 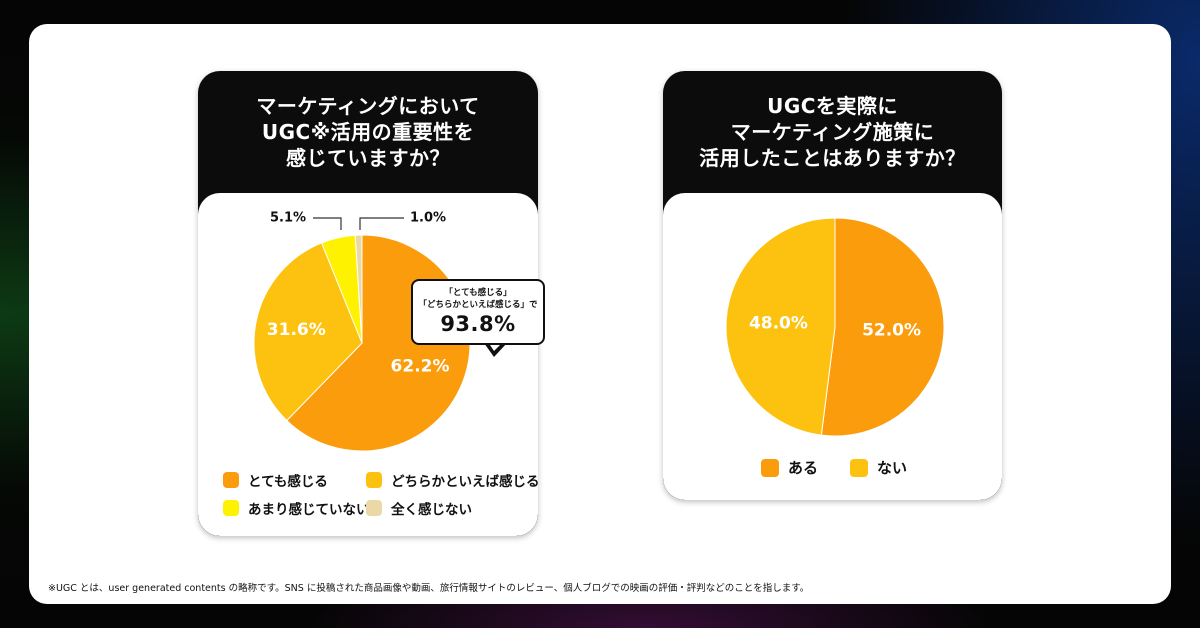 I want to click on callout-line: 「とても感じる」, so click(x=478, y=293).